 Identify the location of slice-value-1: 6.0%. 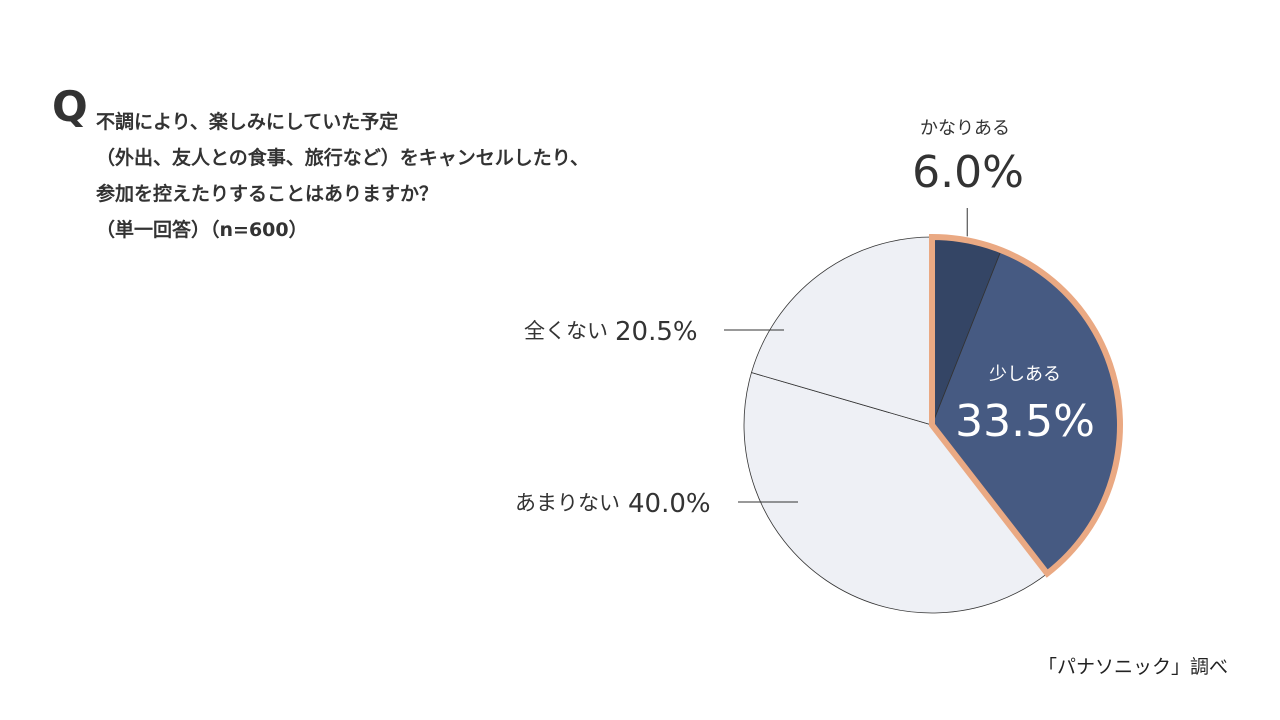
(968, 172).